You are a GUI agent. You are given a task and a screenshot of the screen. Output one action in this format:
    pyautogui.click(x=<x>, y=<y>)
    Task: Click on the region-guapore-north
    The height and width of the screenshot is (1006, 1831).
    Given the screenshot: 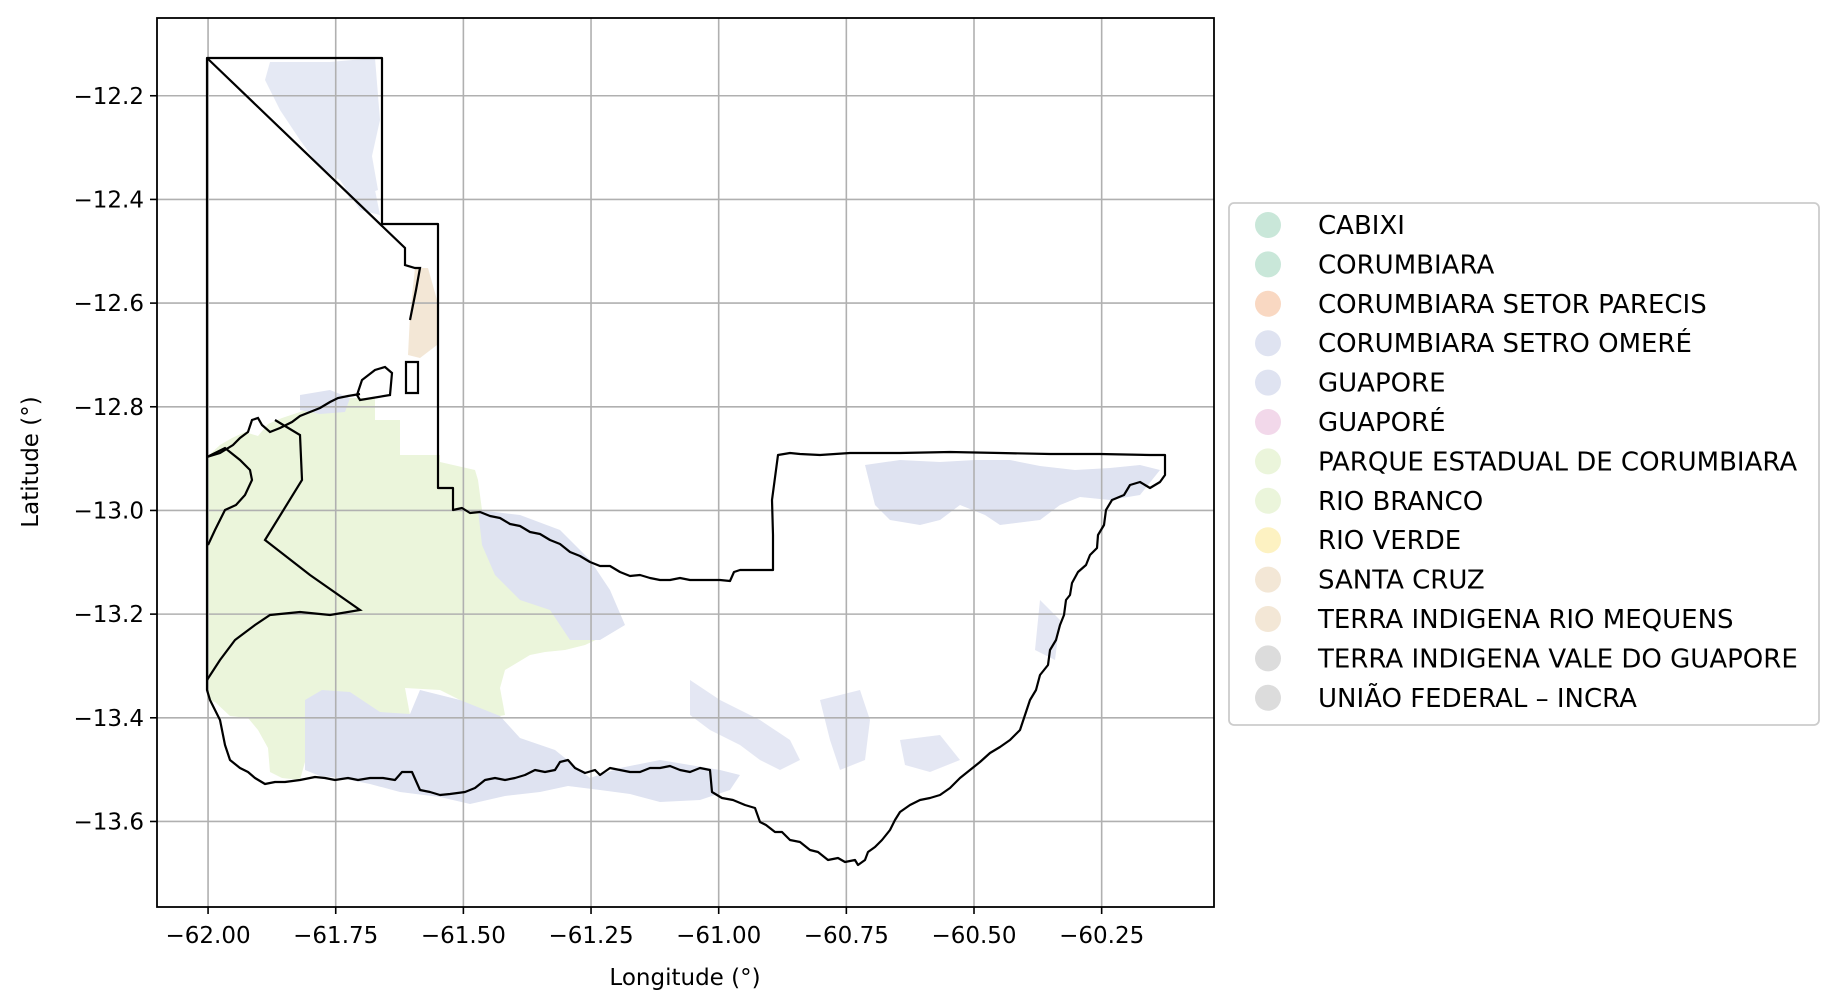 What is the action you would take?
    pyautogui.click(x=322, y=136)
    